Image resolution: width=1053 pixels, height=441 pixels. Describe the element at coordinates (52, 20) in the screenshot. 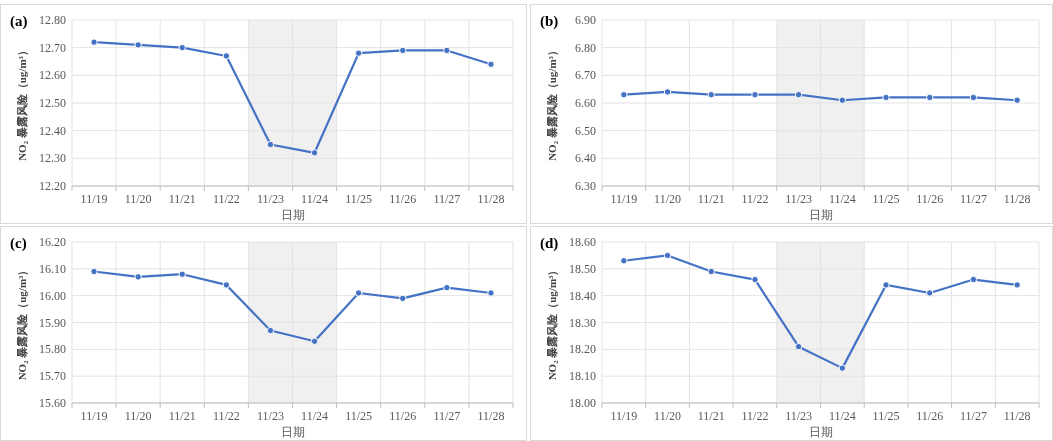

I see `y-tick-label: 12.80` at that location.